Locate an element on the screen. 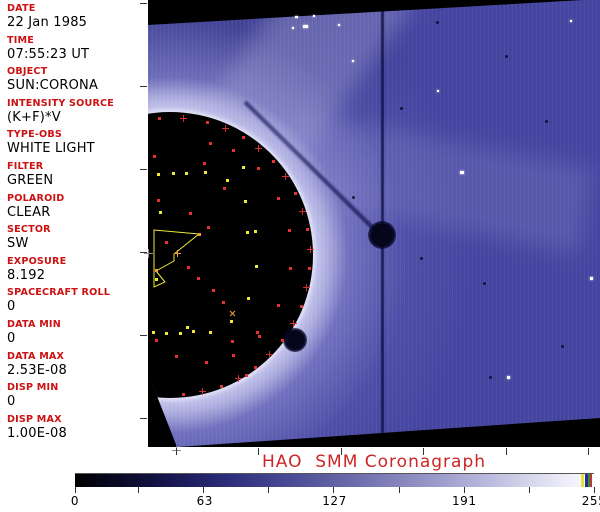  metadata-label: DATA MIN is located at coordinates (34, 324).